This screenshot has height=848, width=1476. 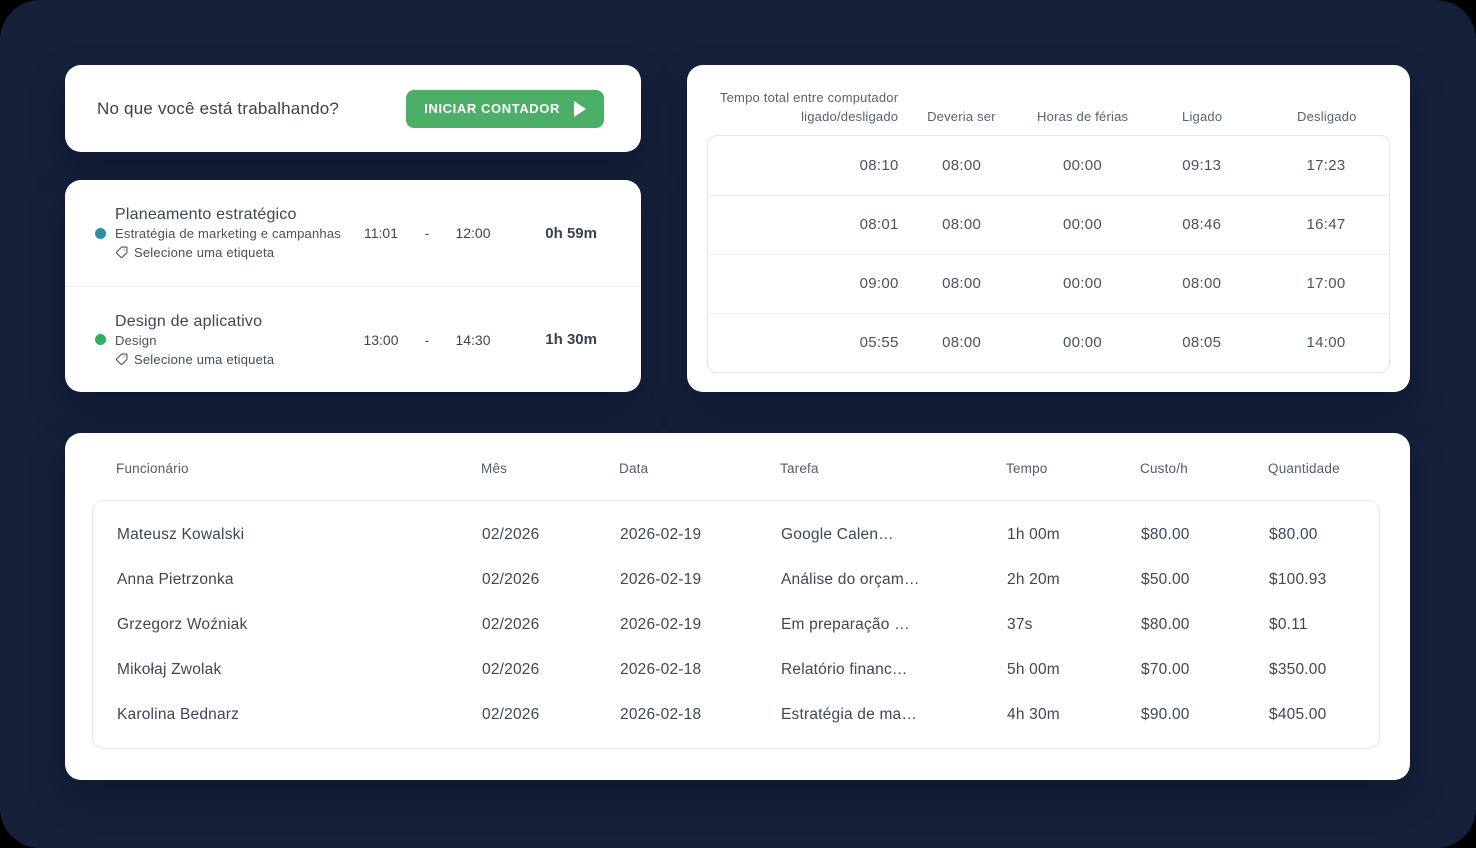 I want to click on attendance-header-on: Ligado, so click(x=1202, y=116).